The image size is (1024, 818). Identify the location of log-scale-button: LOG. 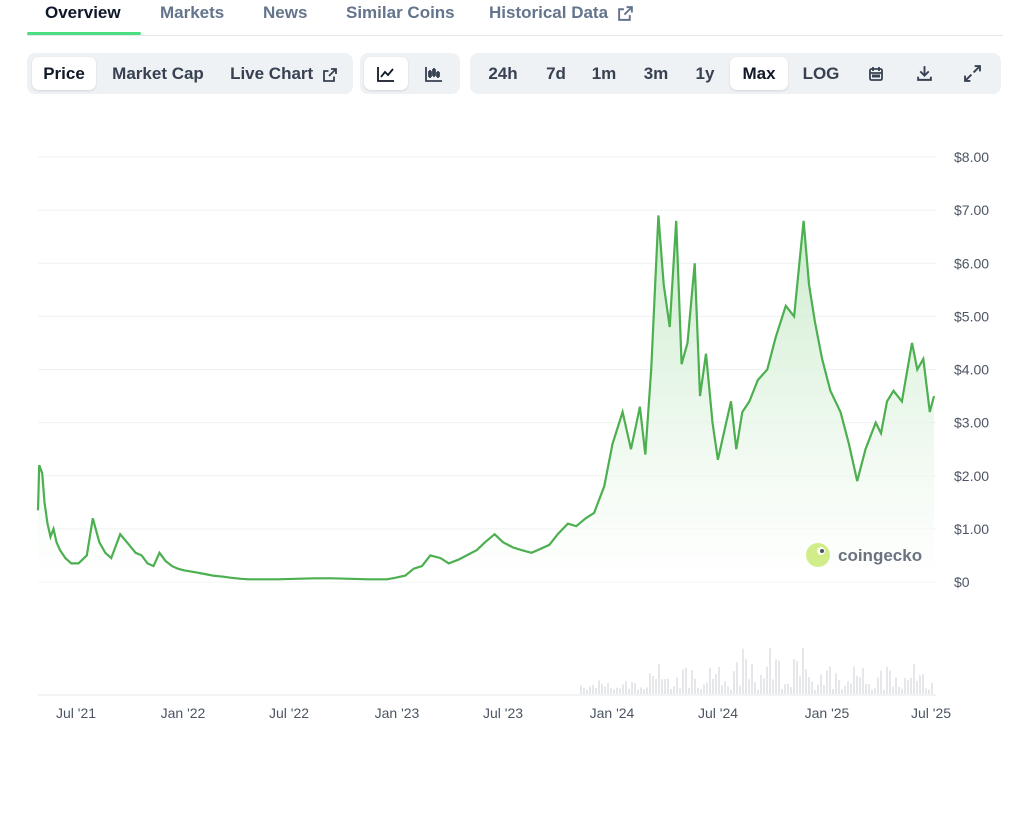
(821, 73).